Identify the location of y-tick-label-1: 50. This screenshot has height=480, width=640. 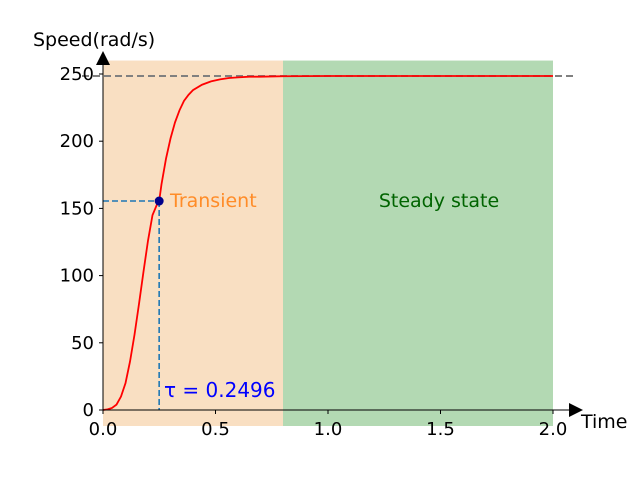
(82, 343).